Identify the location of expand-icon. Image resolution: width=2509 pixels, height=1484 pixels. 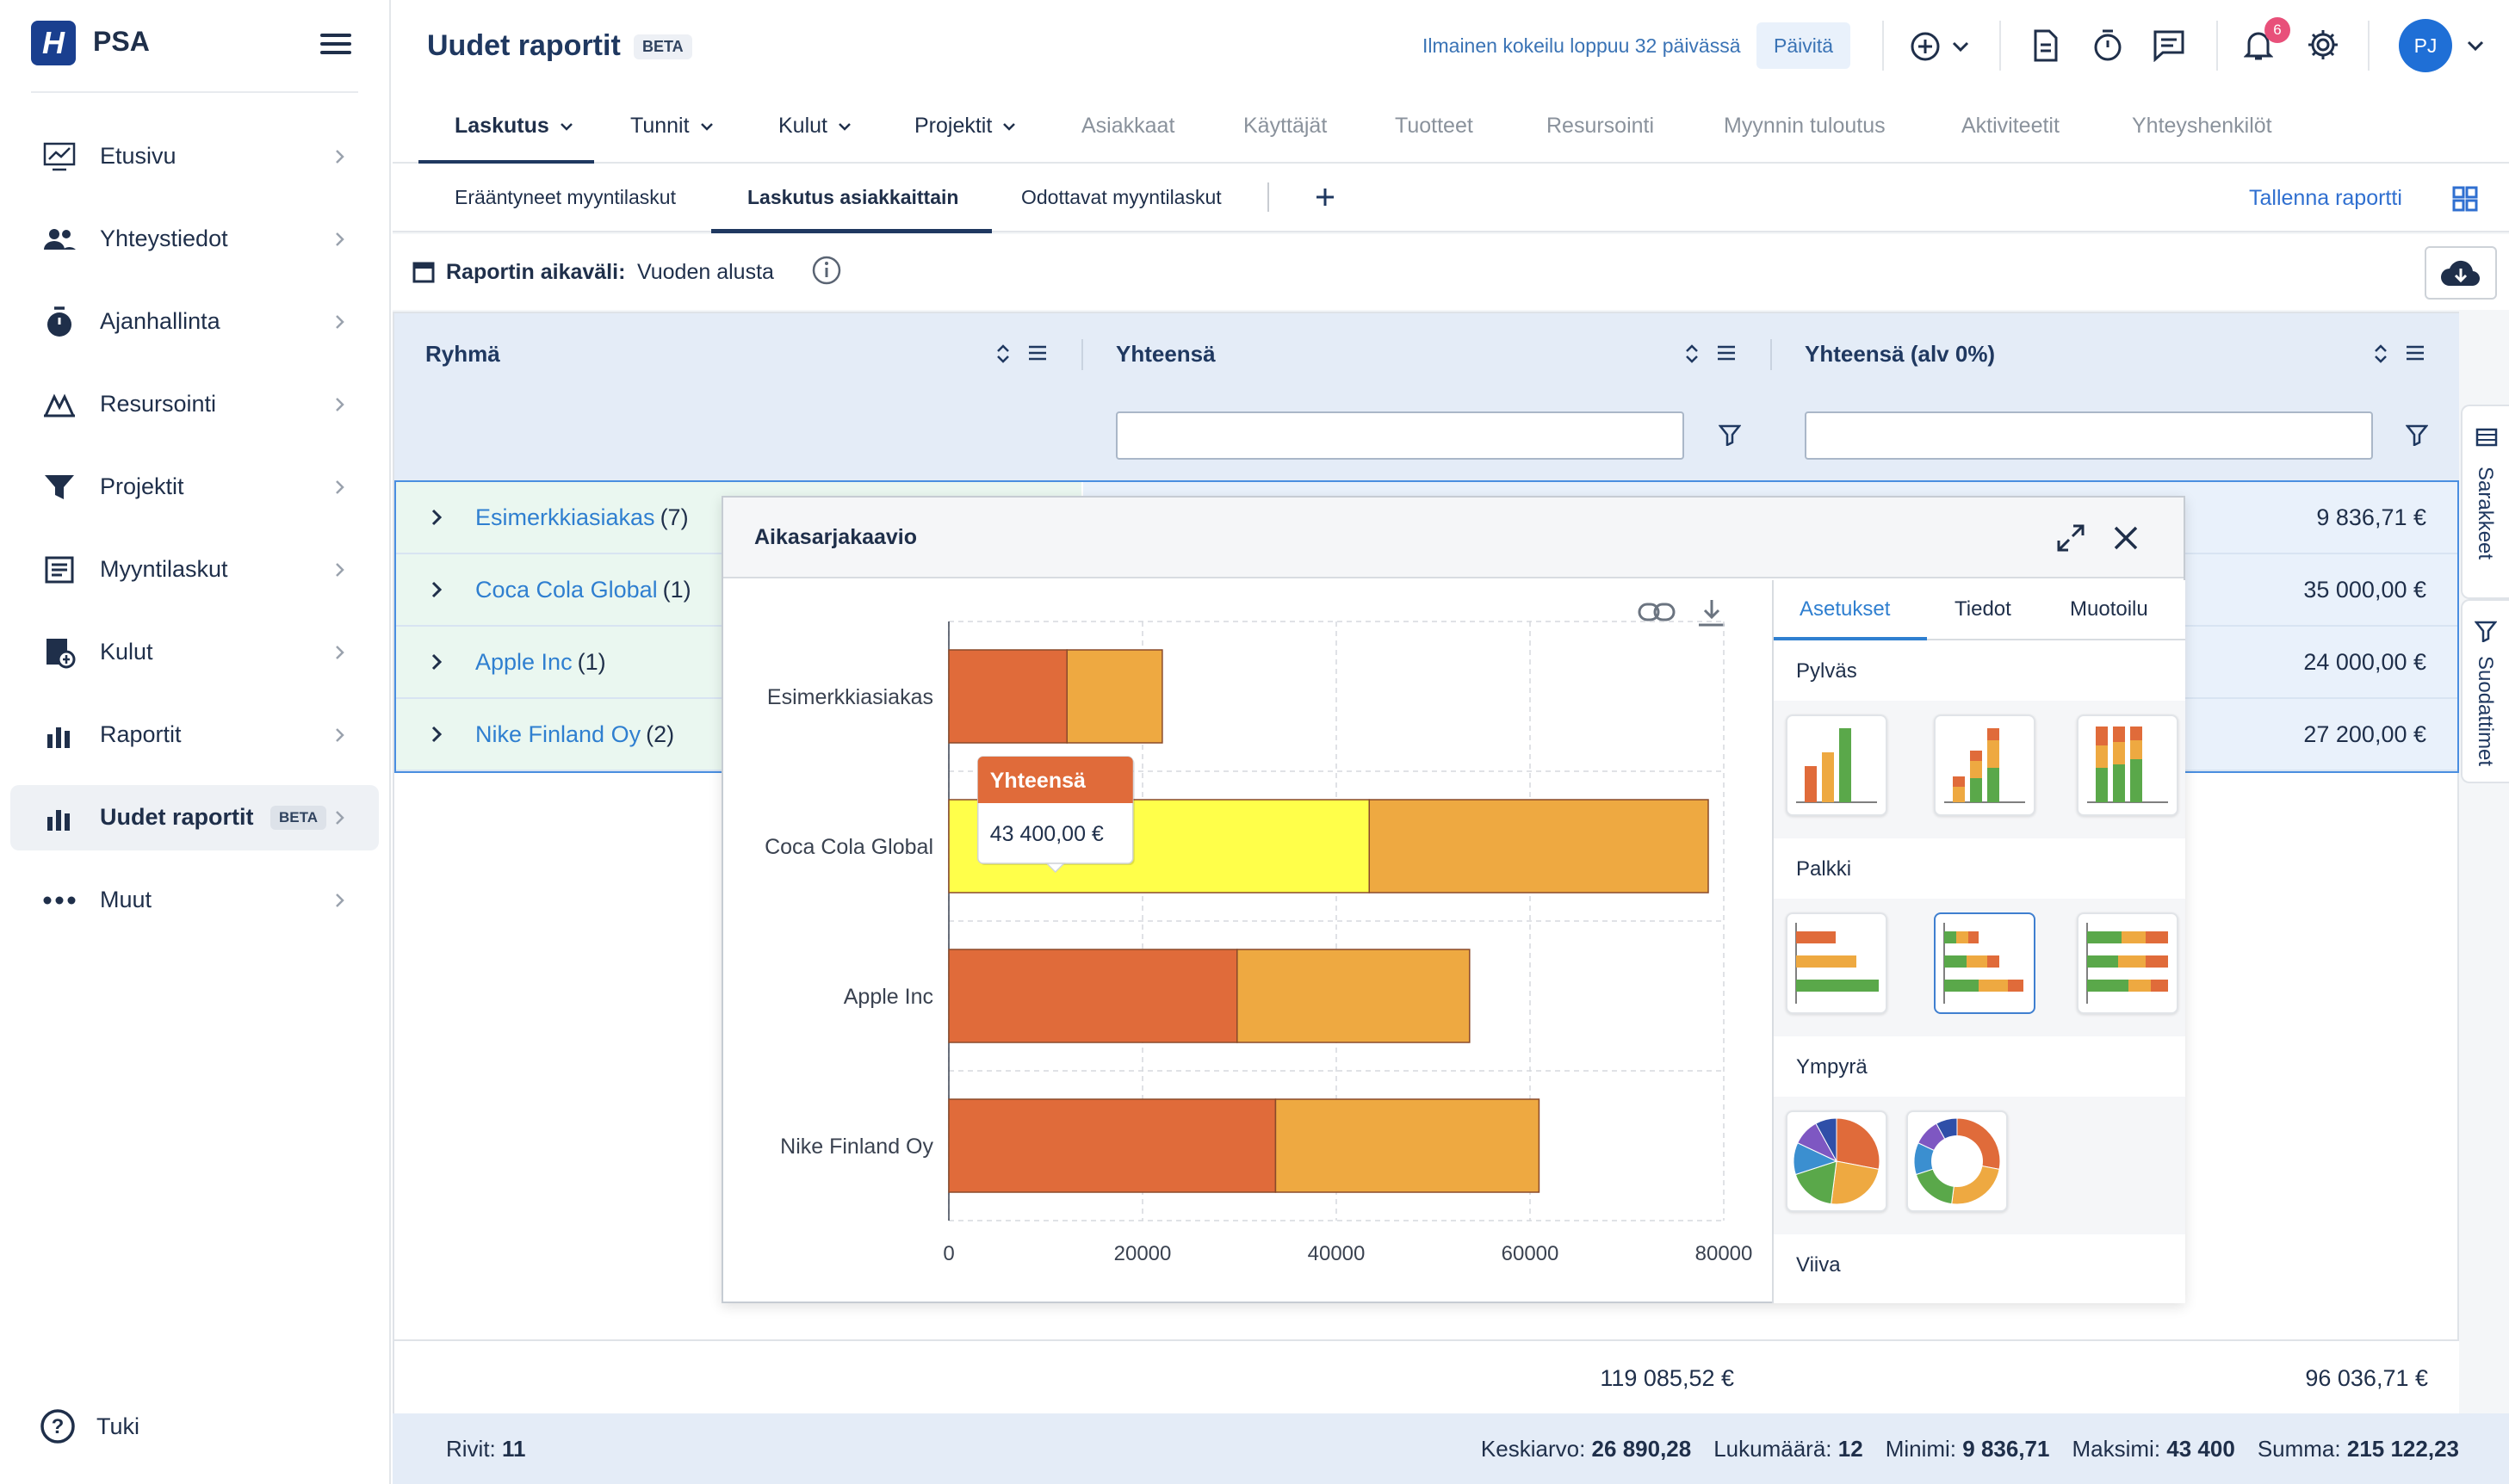
(2070, 538).